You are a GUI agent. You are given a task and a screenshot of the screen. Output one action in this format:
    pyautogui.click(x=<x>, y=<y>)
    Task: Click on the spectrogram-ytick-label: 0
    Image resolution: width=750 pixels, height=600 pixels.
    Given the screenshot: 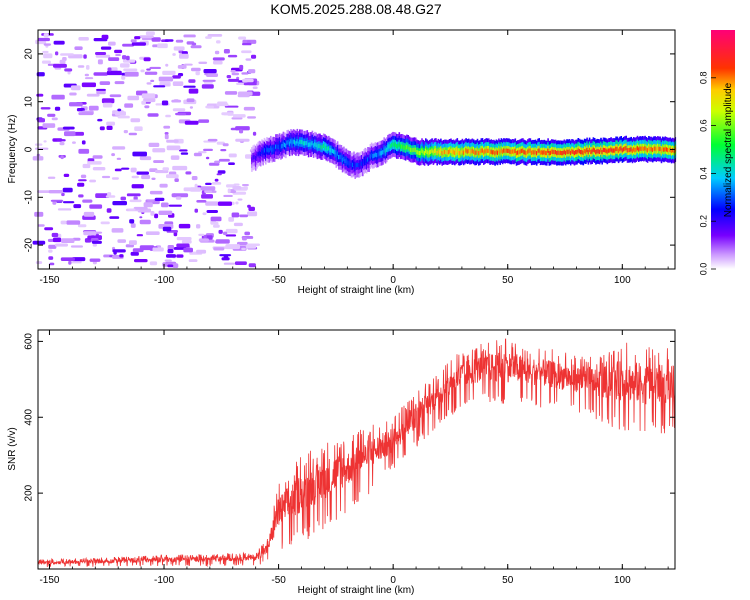 What is the action you would take?
    pyautogui.click(x=29, y=149)
    